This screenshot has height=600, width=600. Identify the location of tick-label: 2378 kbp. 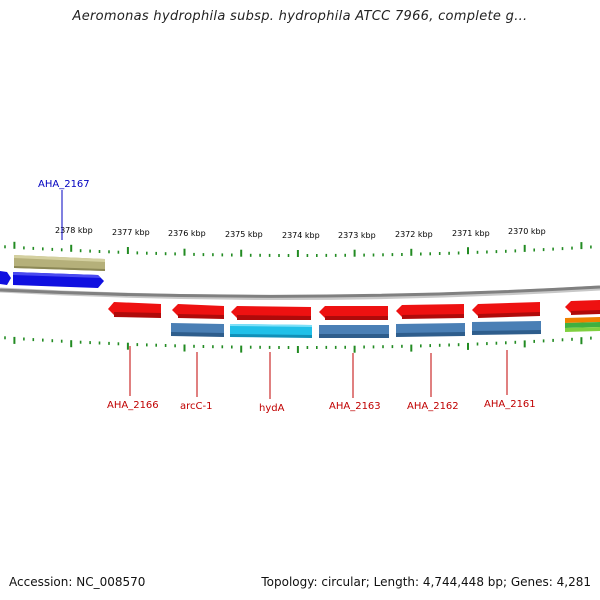
(74, 230).